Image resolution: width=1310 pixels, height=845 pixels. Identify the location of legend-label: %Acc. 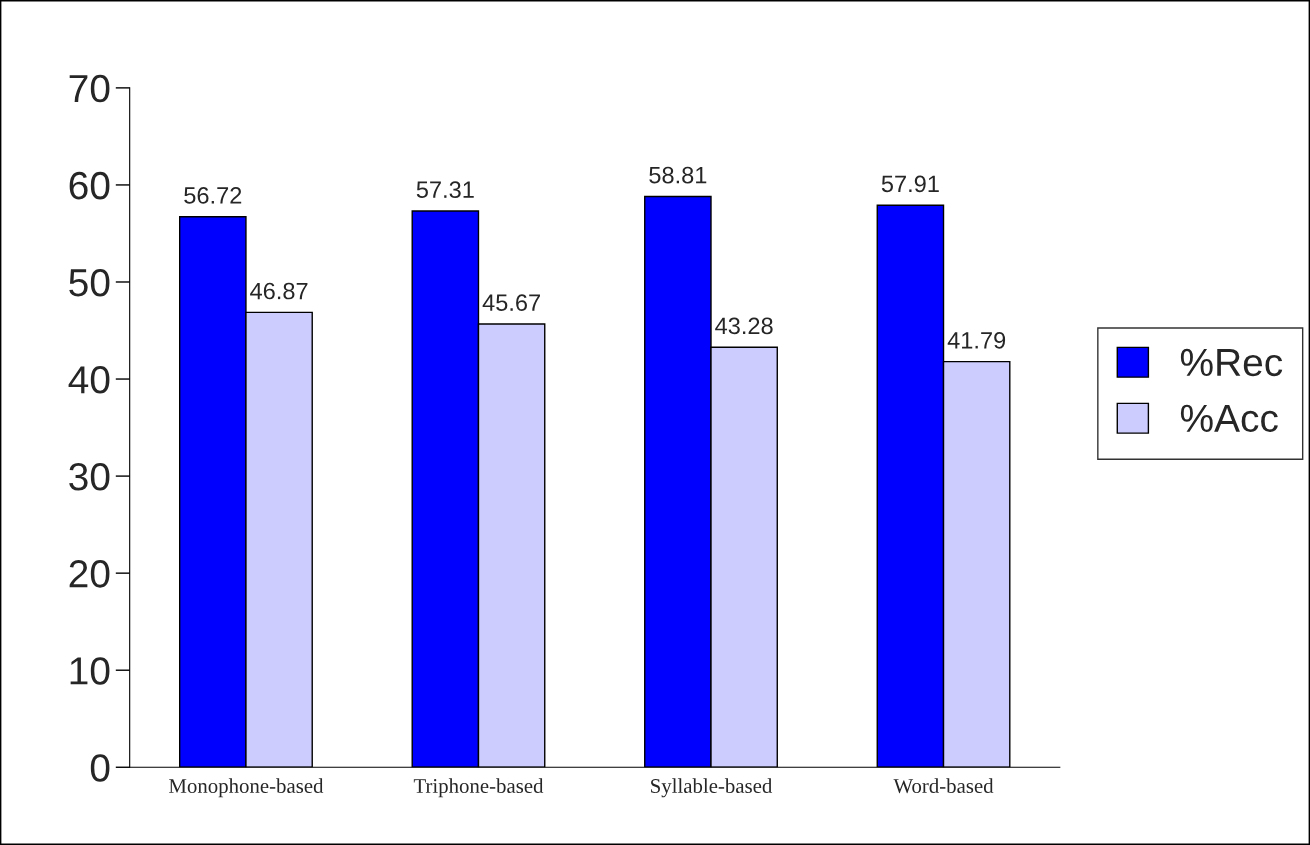
(1229, 418).